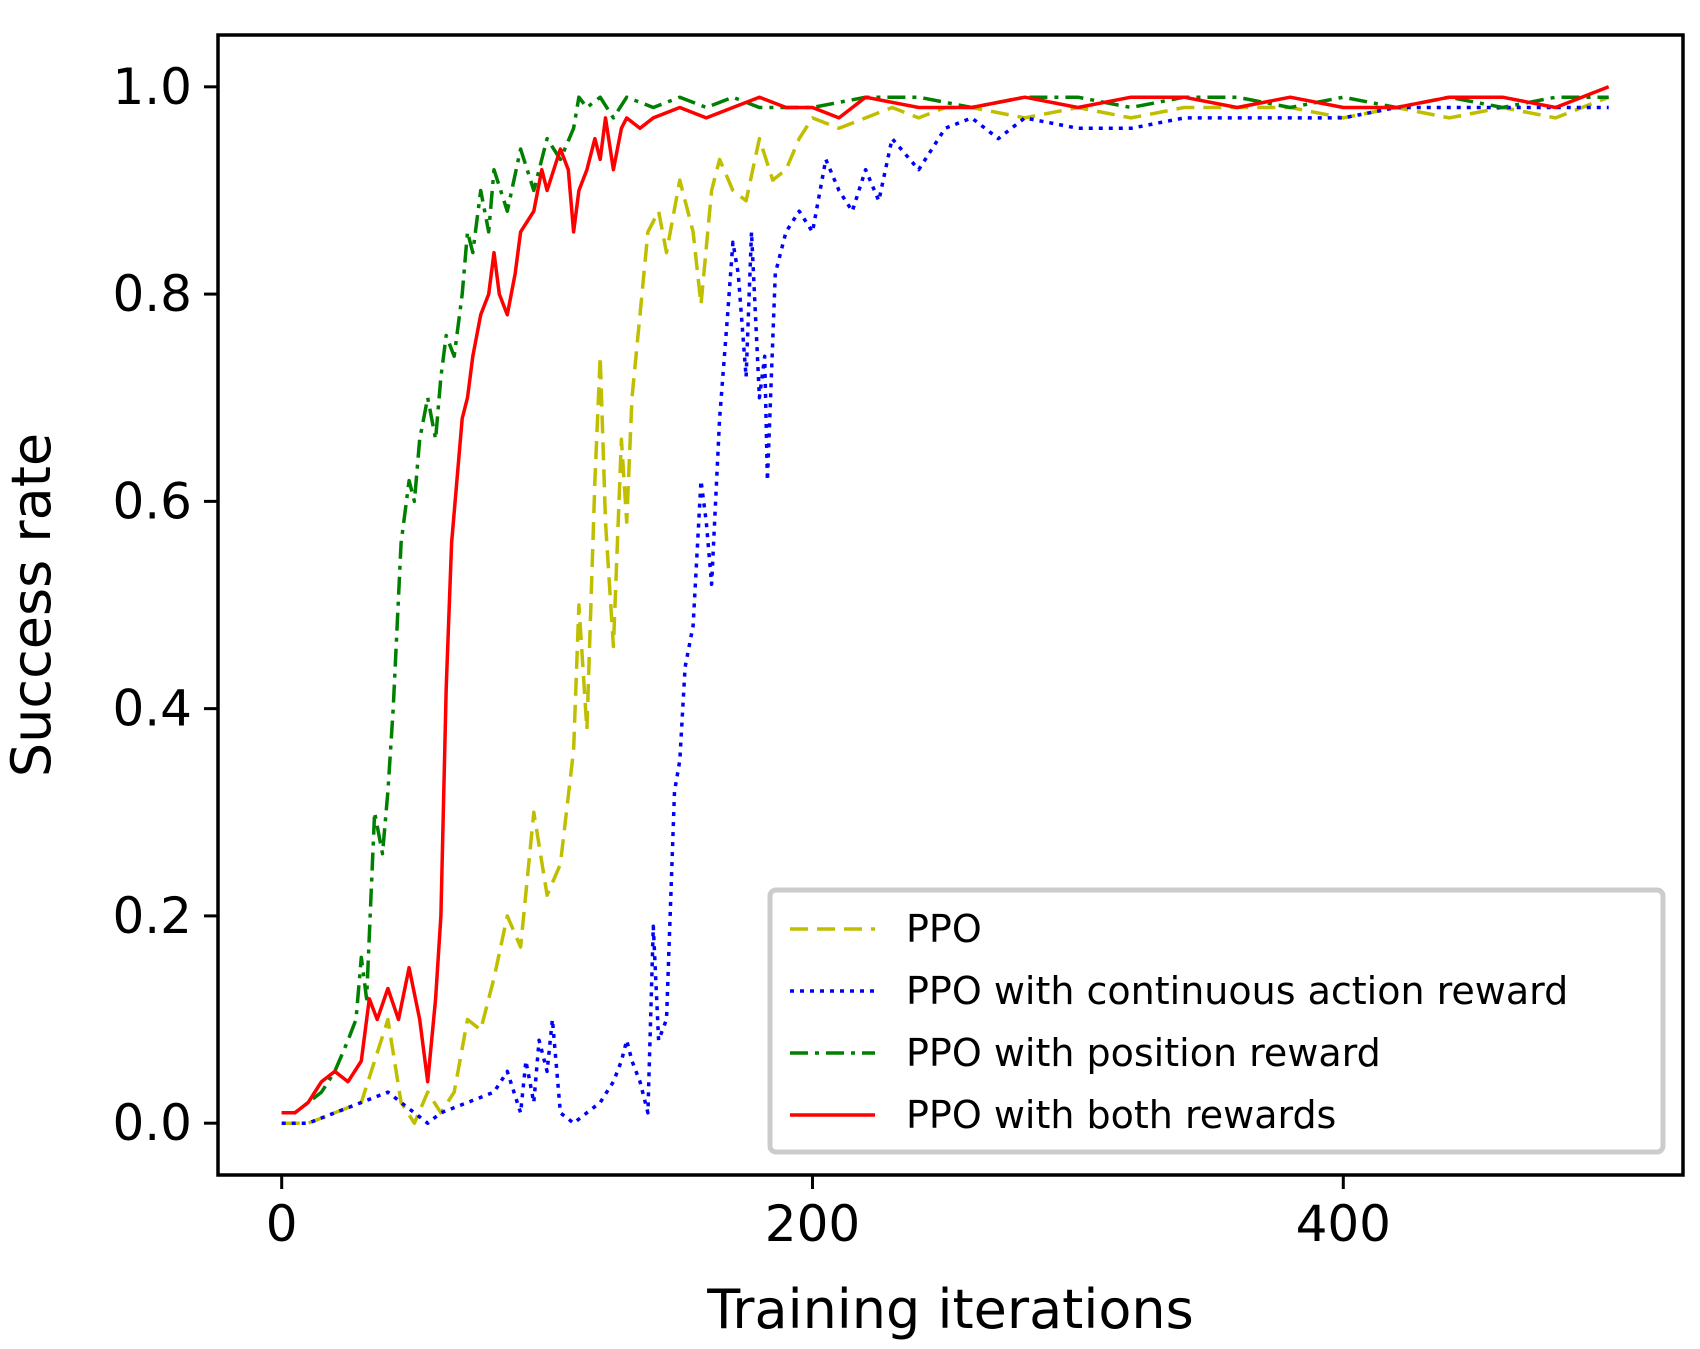 This screenshot has width=1700, height=1349. I want to click on legend-label-both-rewards: PPO with both rewards, so click(1121, 1115).